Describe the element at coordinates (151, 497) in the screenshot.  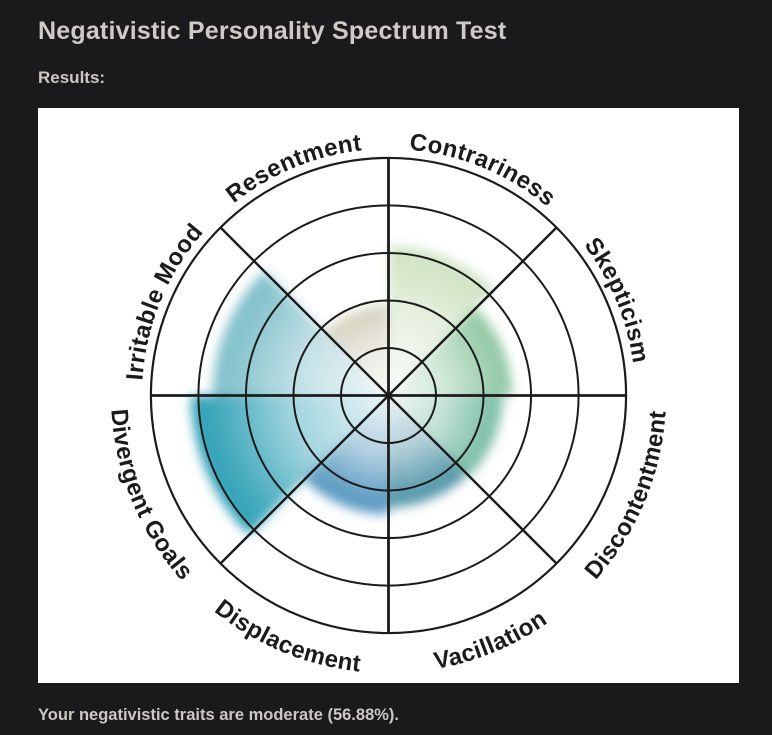
I see `sector-label-divergent-goals: Divergent Goals` at that location.